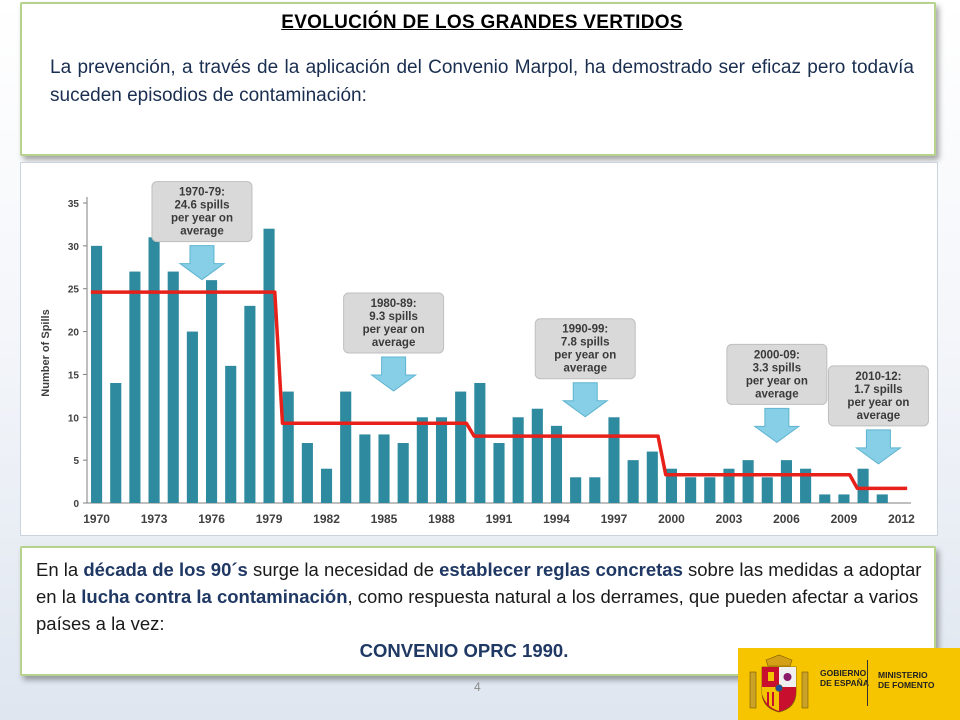  What do you see at coordinates (878, 390) in the screenshot?
I see `callout-text-4-1: 1.7 spills` at bounding box center [878, 390].